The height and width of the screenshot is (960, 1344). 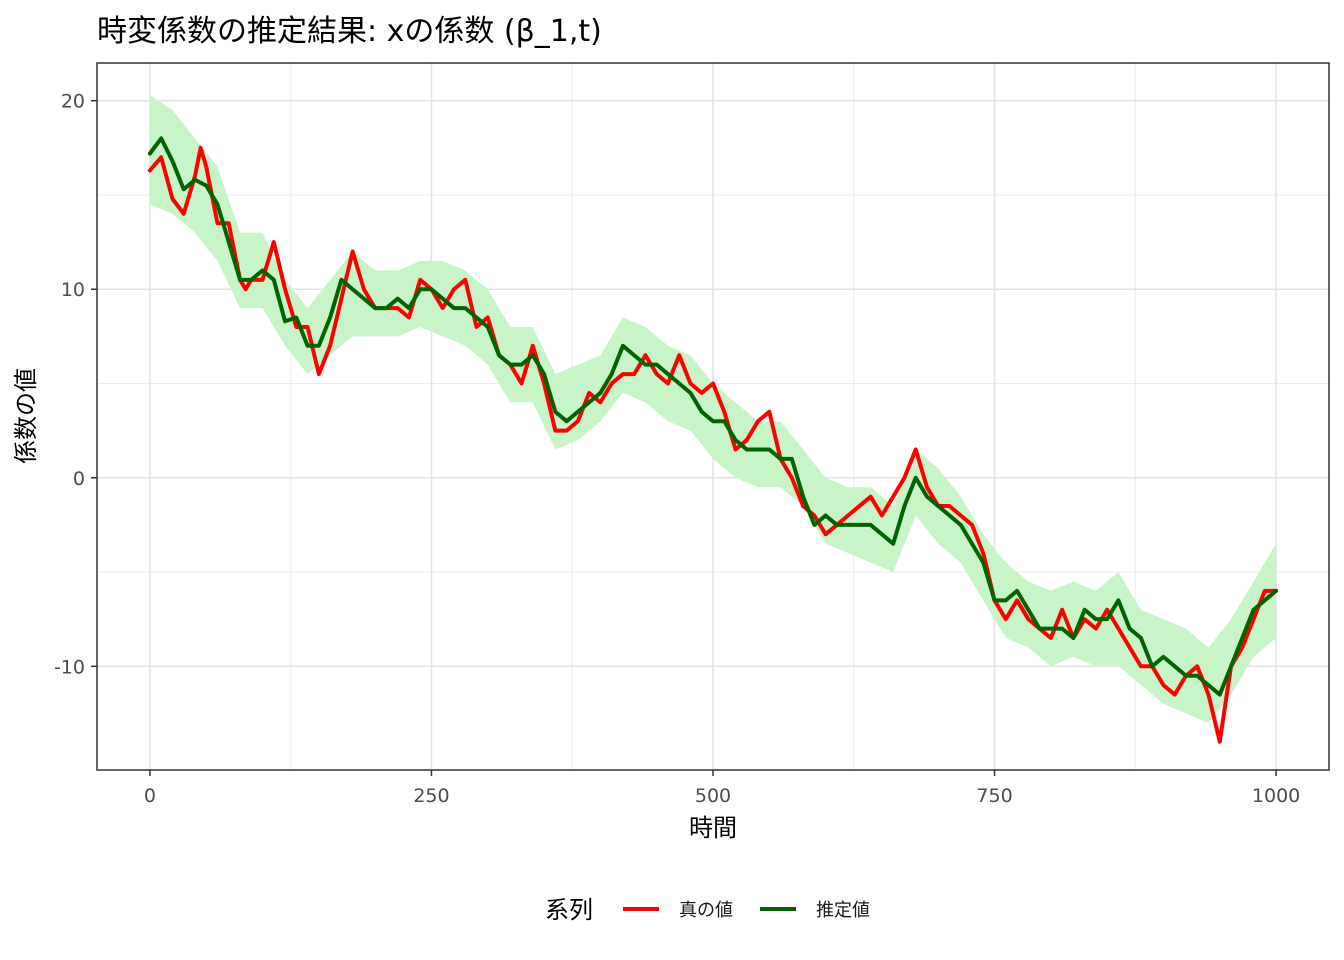 I want to click on x-axis: 0 250 500 750 1000, so click(x=722, y=788).